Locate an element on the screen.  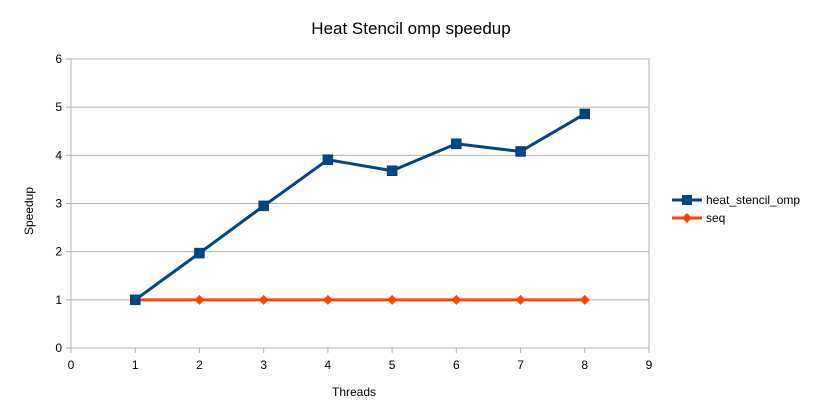
legend-item-heat_stencil_omp: heat_stencil_omp is located at coordinates (736, 200).